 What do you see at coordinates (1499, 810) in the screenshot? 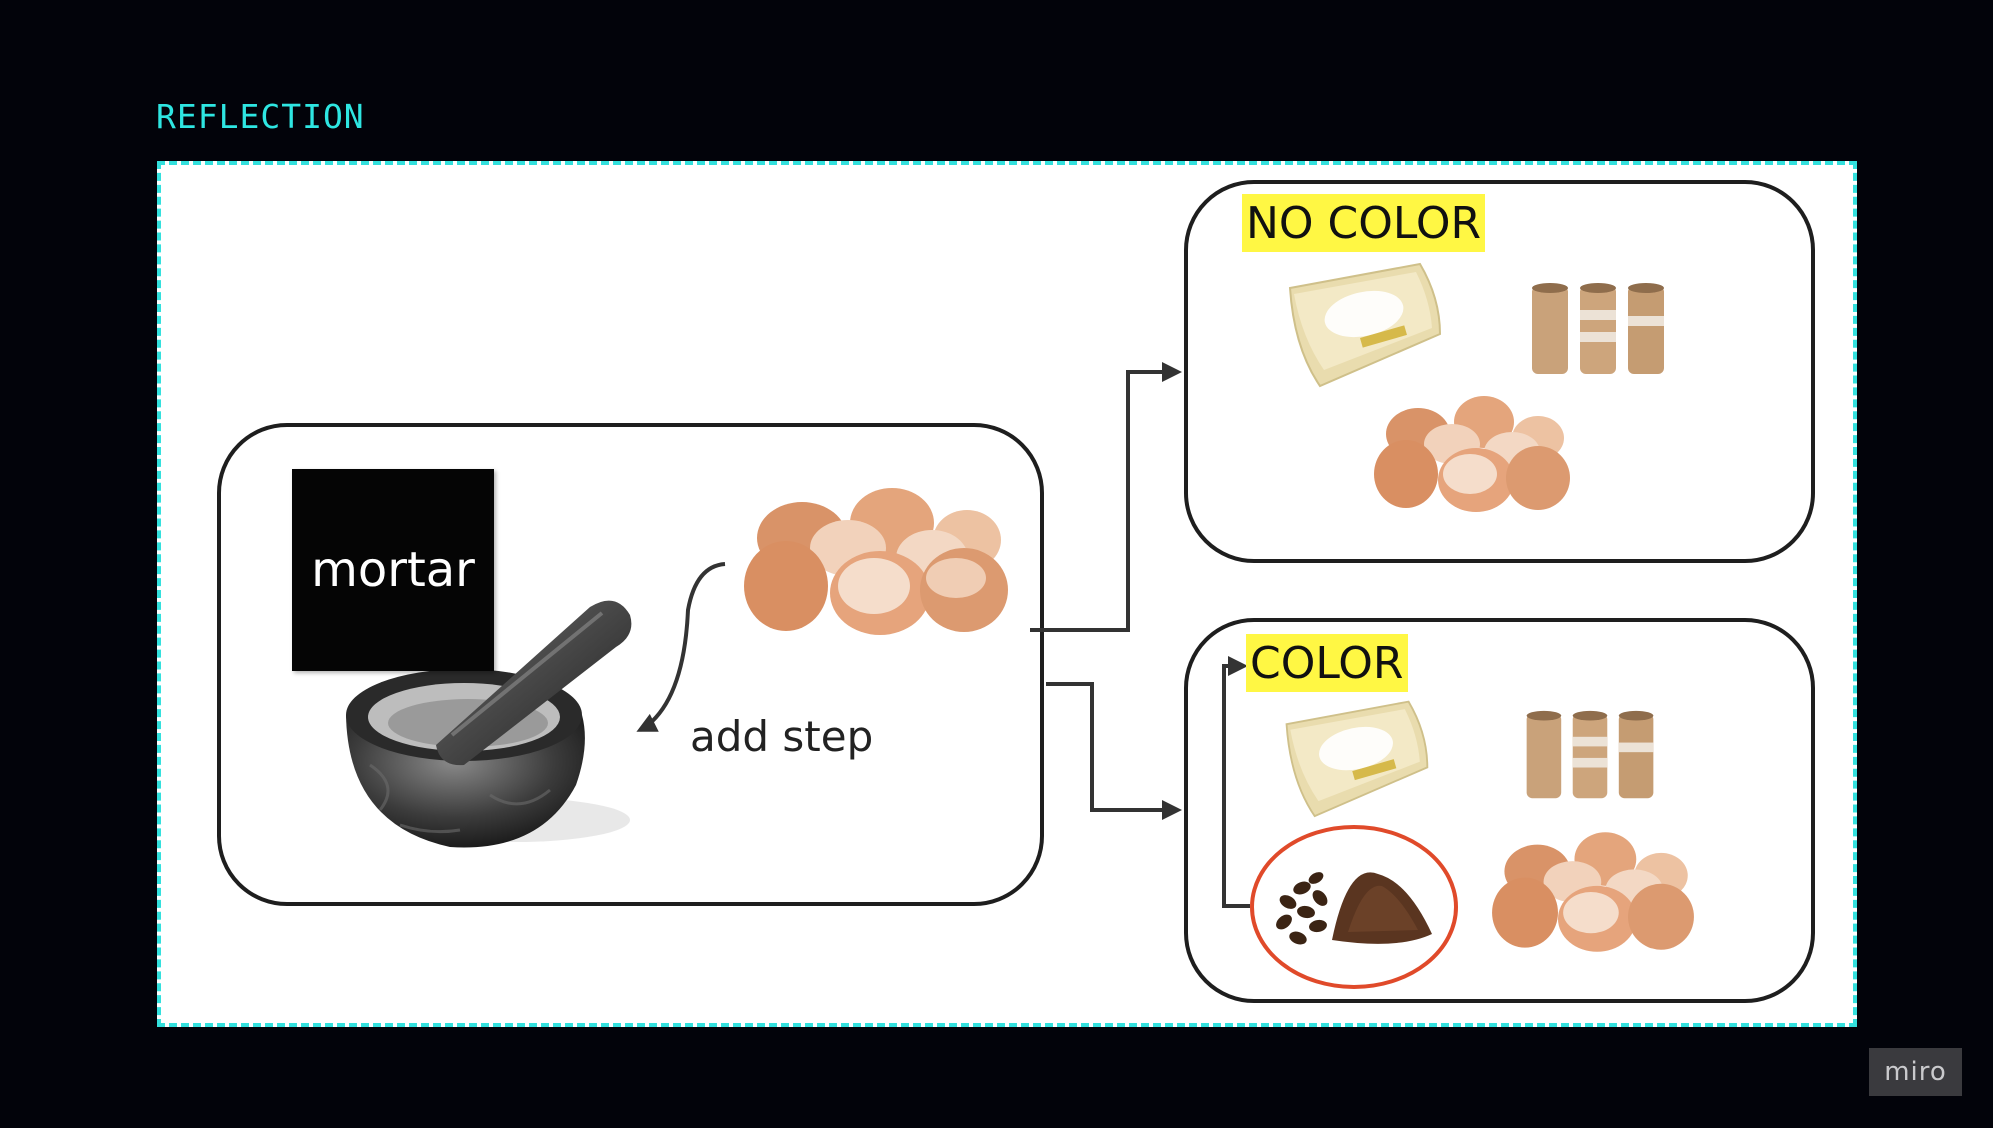
I see `color-group-box` at bounding box center [1499, 810].